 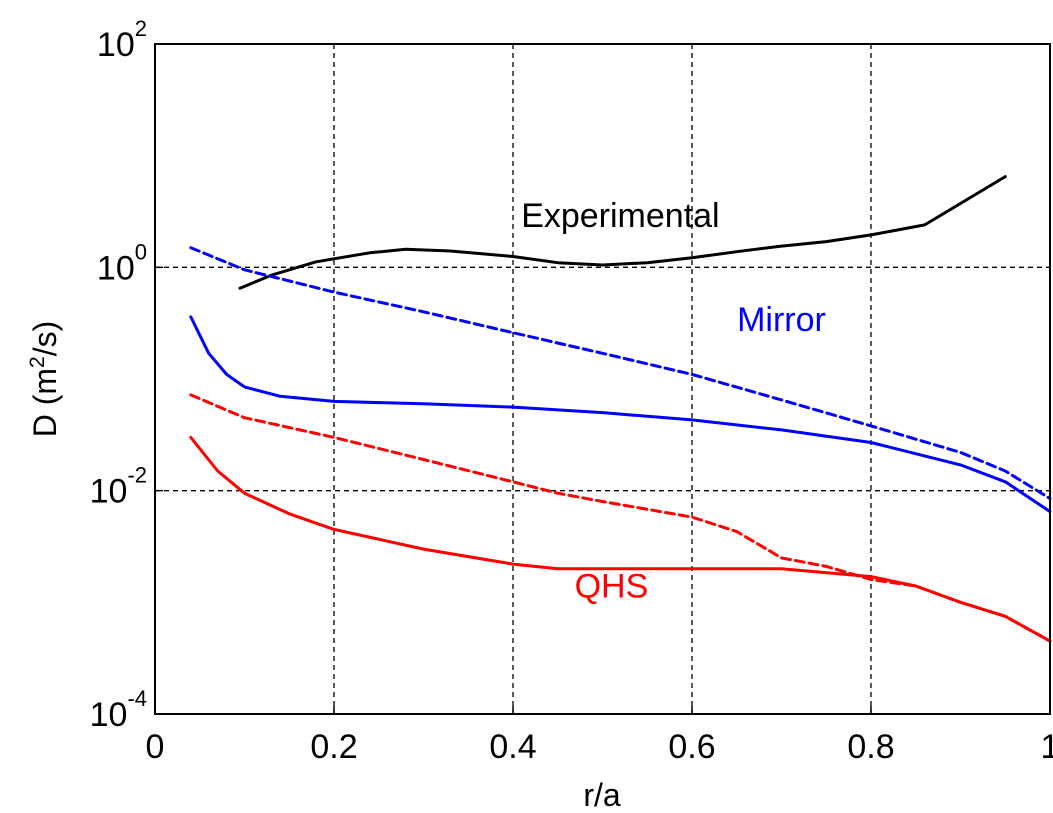 I want to click on x-axis-label: r/a, so click(x=602, y=795).